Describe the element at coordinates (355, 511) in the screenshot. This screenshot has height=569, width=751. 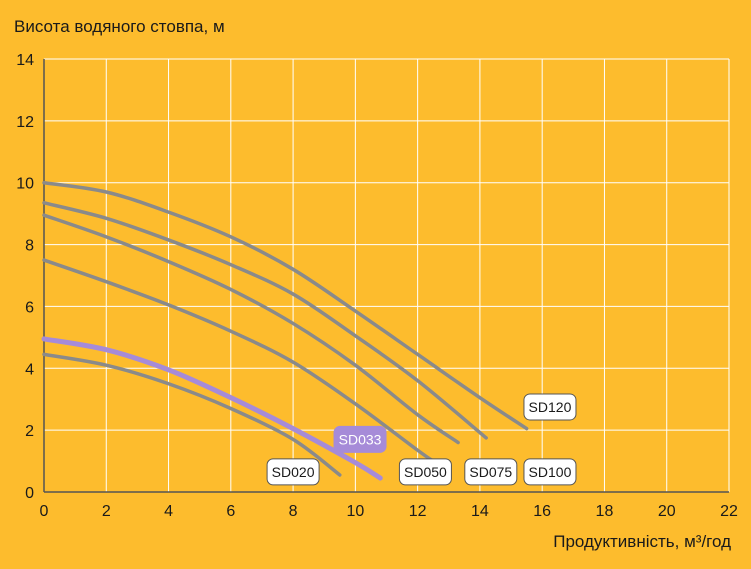
I see `x-tick-label: 10` at that location.